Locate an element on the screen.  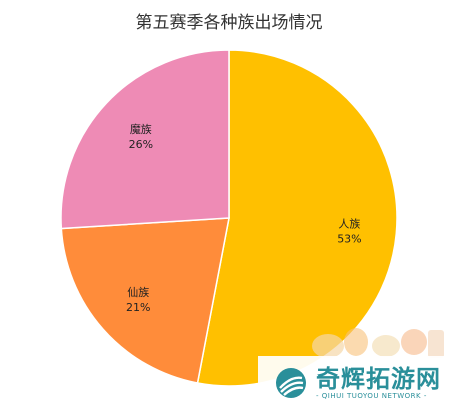
slice-percent-label: 21% is located at coordinates (138, 307).